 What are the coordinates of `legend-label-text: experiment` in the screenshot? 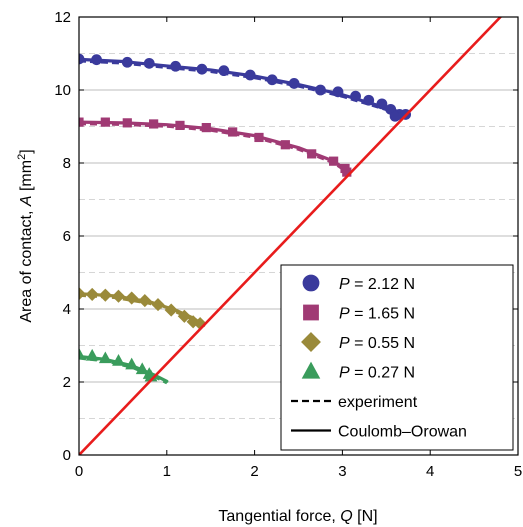 It's located at (378, 402).